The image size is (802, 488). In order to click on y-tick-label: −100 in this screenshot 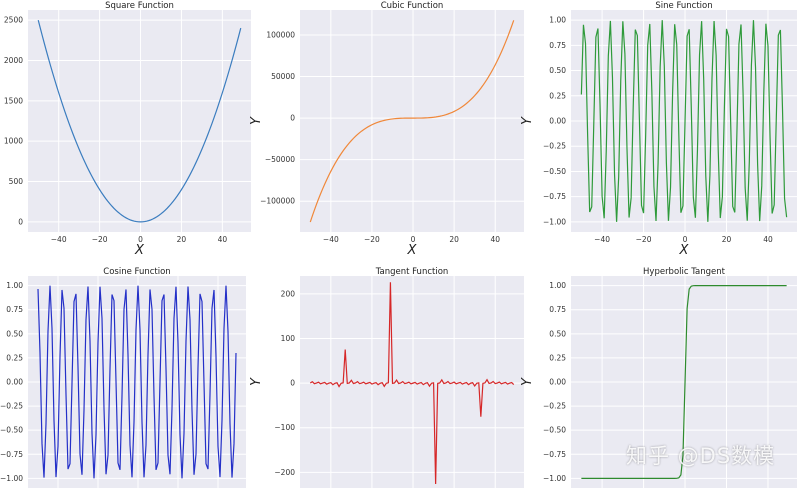, I will do `click(284, 427)`.